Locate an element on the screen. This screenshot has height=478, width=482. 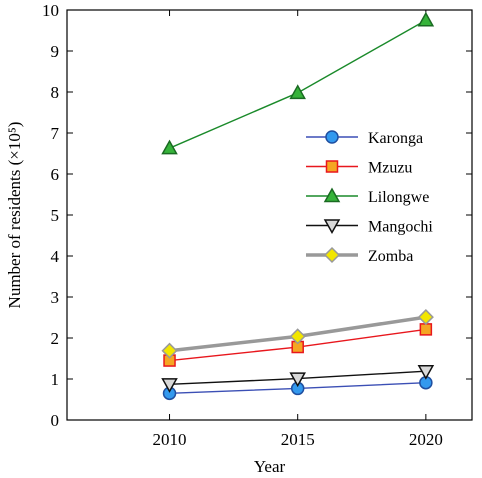
data-point-mangochi-2015 is located at coordinates (297, 380).